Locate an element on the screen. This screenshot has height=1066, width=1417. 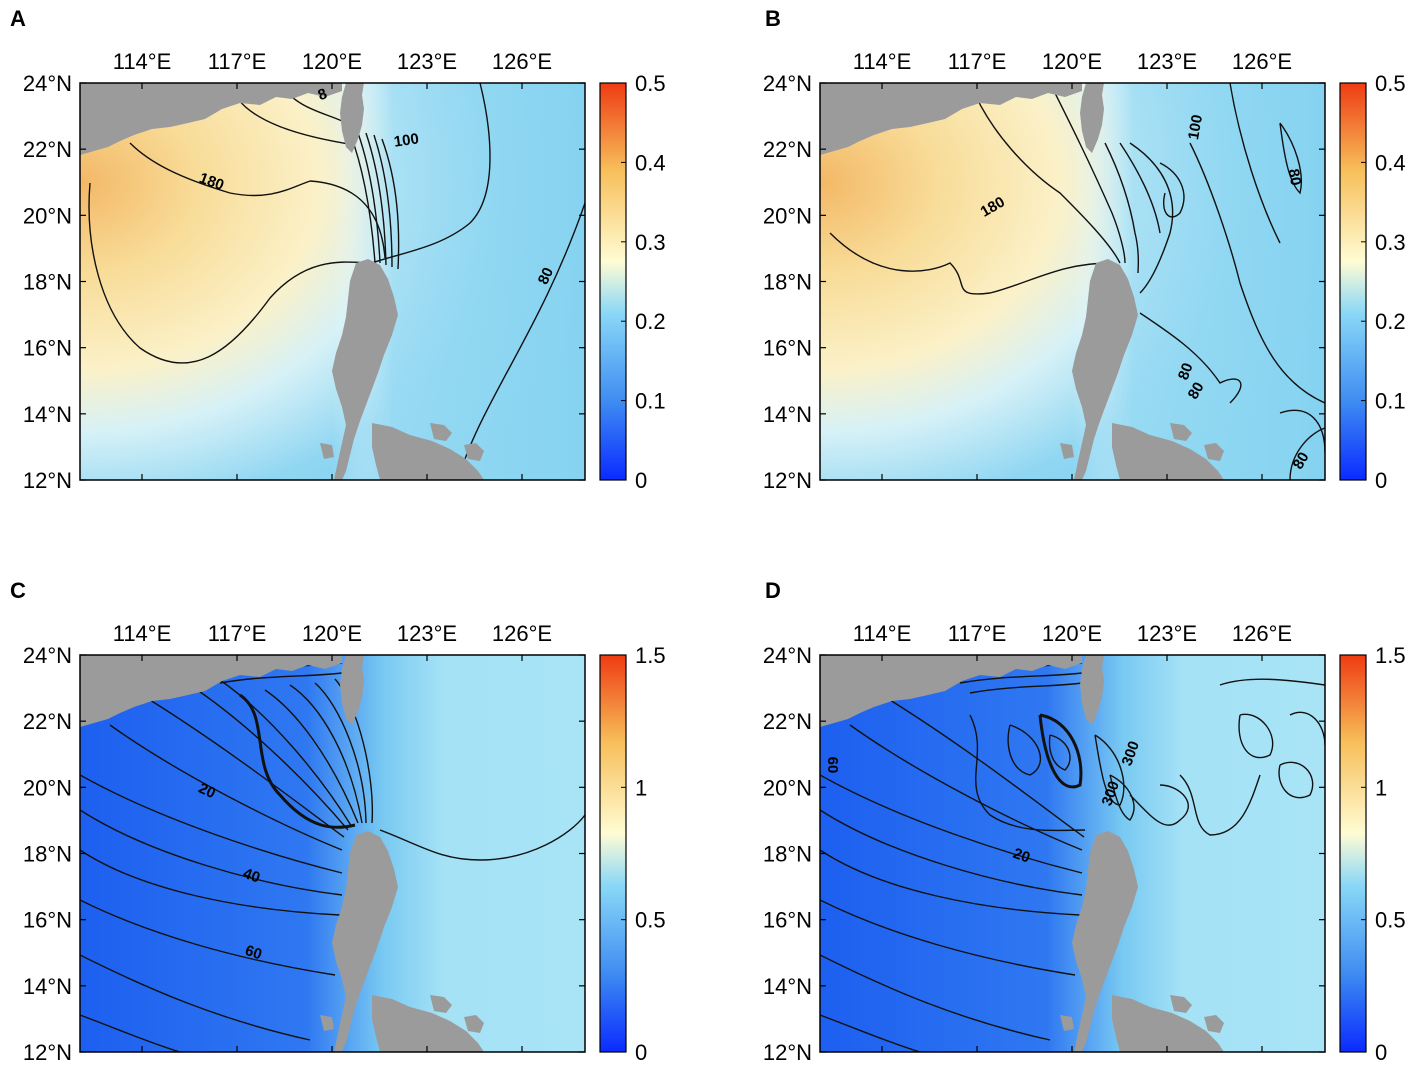
panel-letter: C is located at coordinates (18, 590).